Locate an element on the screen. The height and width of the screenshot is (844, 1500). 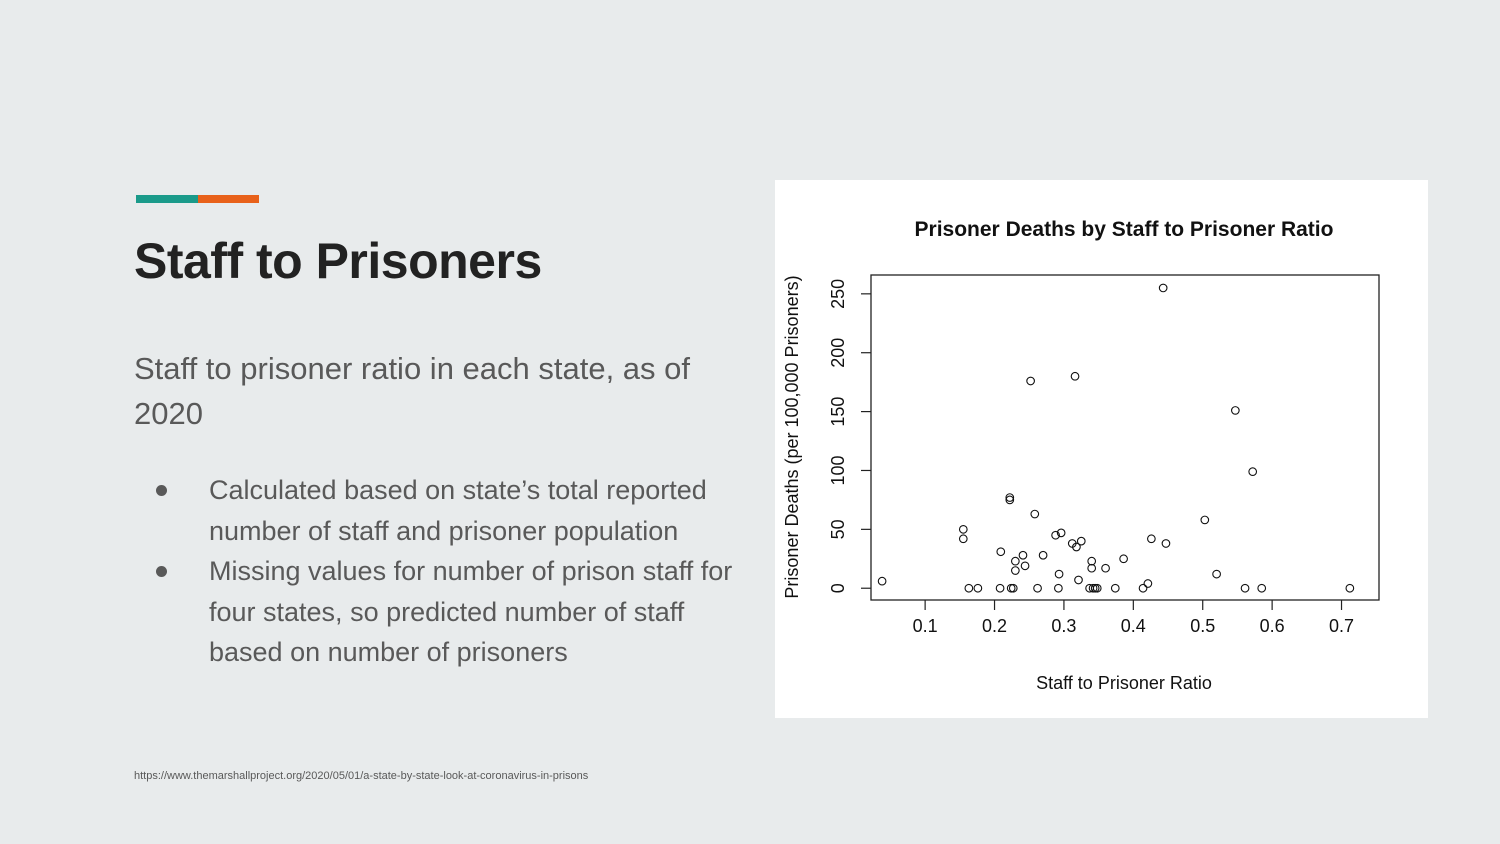
x-tick-label: 0.3 is located at coordinates (1063, 626).